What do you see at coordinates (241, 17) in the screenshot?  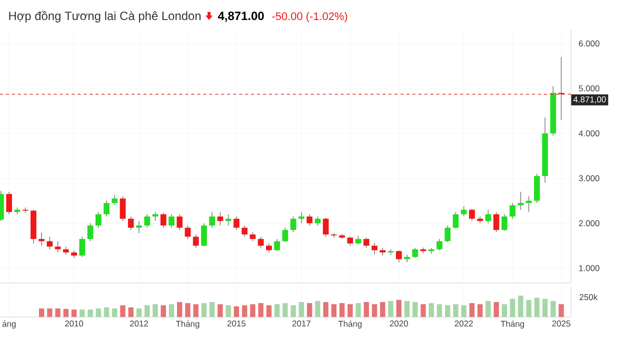 I see `chart-subtitle: 4,871.00` at bounding box center [241, 17].